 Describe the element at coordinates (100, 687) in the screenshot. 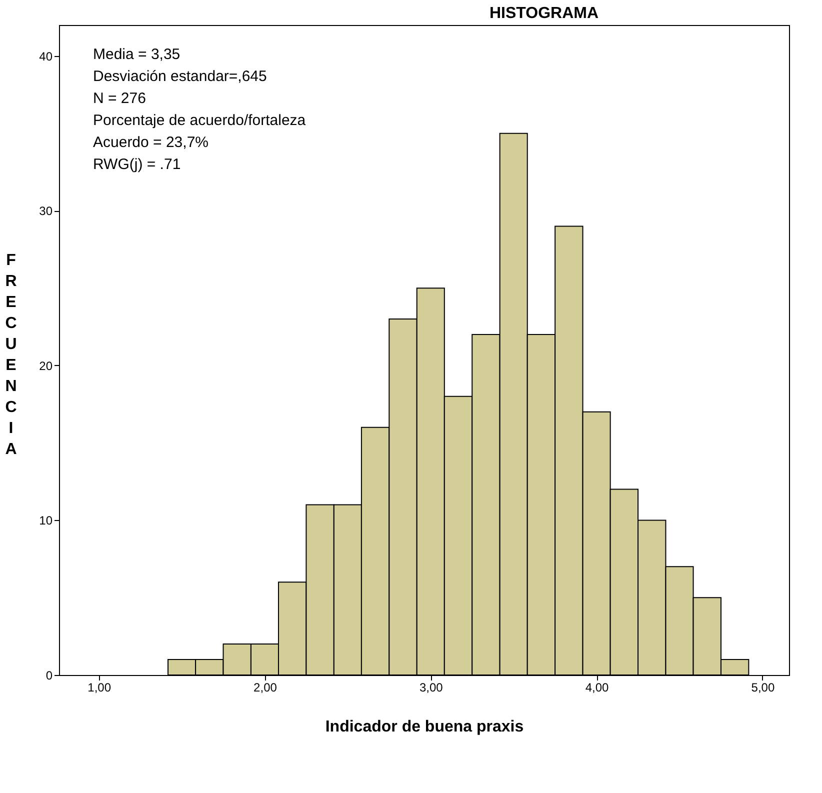

I see `x-tick-label: 1,00` at that location.